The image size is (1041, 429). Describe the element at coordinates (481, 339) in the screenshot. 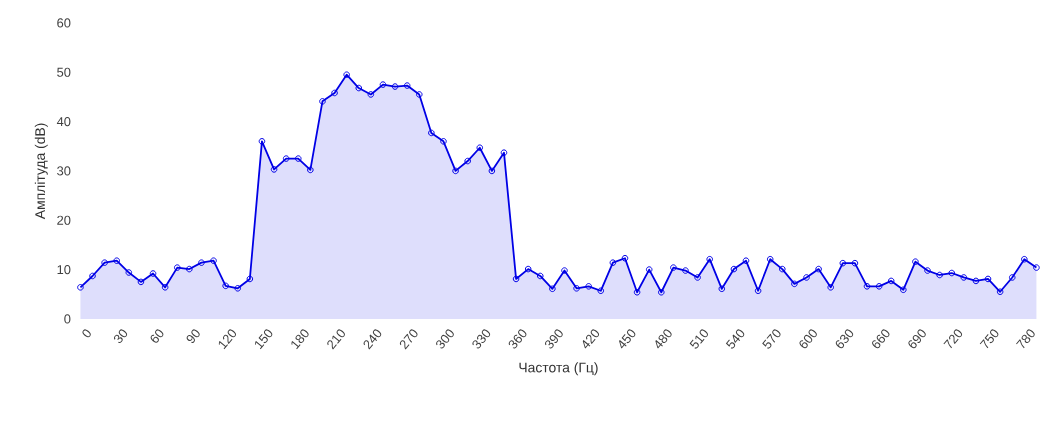

I see `x-tick-label: 330` at that location.